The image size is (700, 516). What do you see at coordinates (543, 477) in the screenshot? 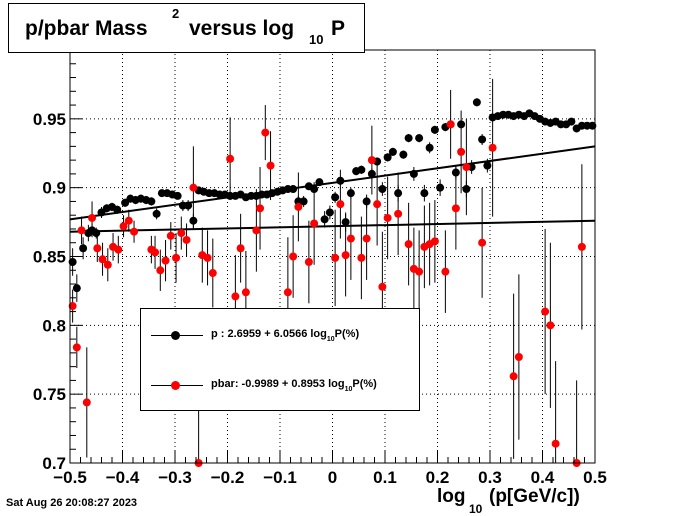
I see `x-tick-label: 0.4` at bounding box center [543, 477].